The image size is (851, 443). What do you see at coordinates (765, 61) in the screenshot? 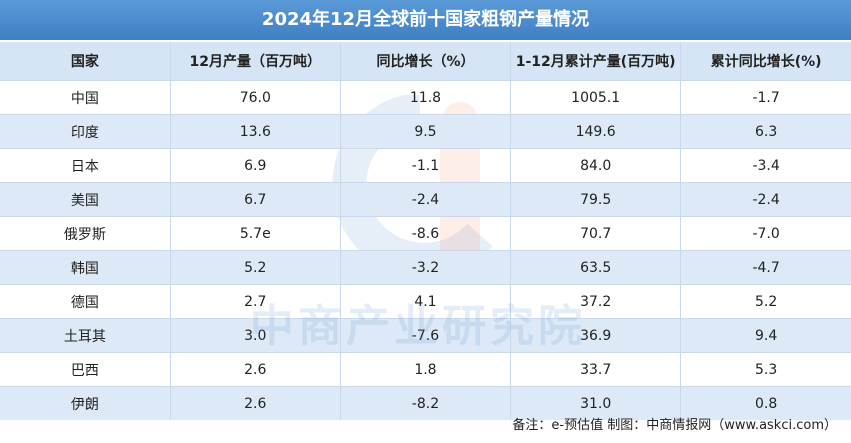
I see `column-header: 累计同比增长(%)` at bounding box center [765, 61].